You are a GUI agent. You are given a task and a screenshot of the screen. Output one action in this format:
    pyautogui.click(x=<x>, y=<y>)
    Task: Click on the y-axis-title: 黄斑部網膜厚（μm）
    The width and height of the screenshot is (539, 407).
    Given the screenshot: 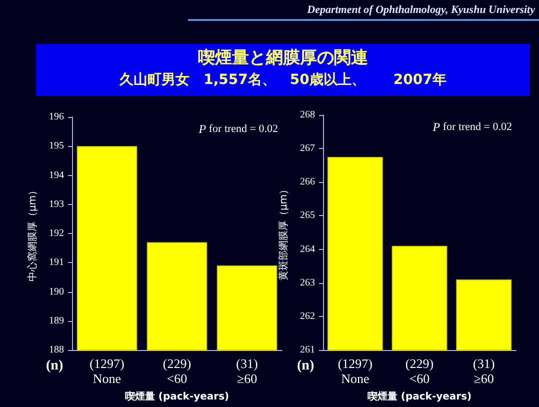 What is the action you would take?
    pyautogui.click(x=284, y=232)
    